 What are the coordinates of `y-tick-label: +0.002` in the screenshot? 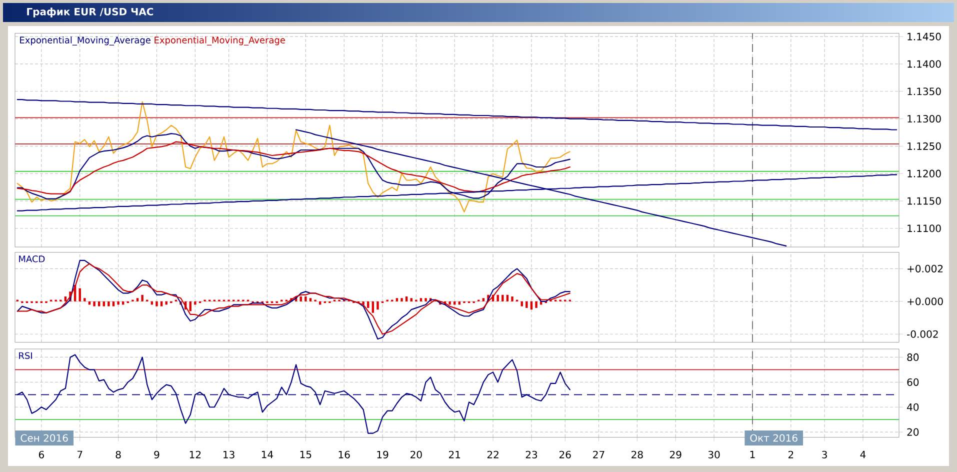 It's located at (925, 268).